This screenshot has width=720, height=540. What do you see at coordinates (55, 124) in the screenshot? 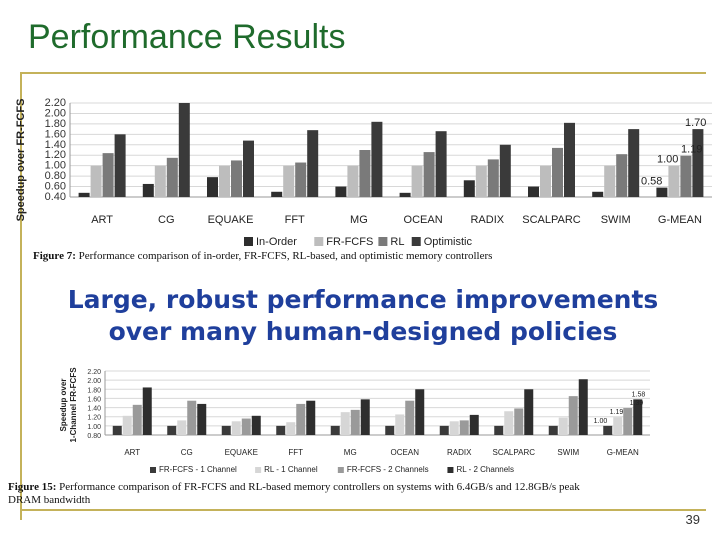
I see `y-tick-label: 1.80` at bounding box center [55, 124].